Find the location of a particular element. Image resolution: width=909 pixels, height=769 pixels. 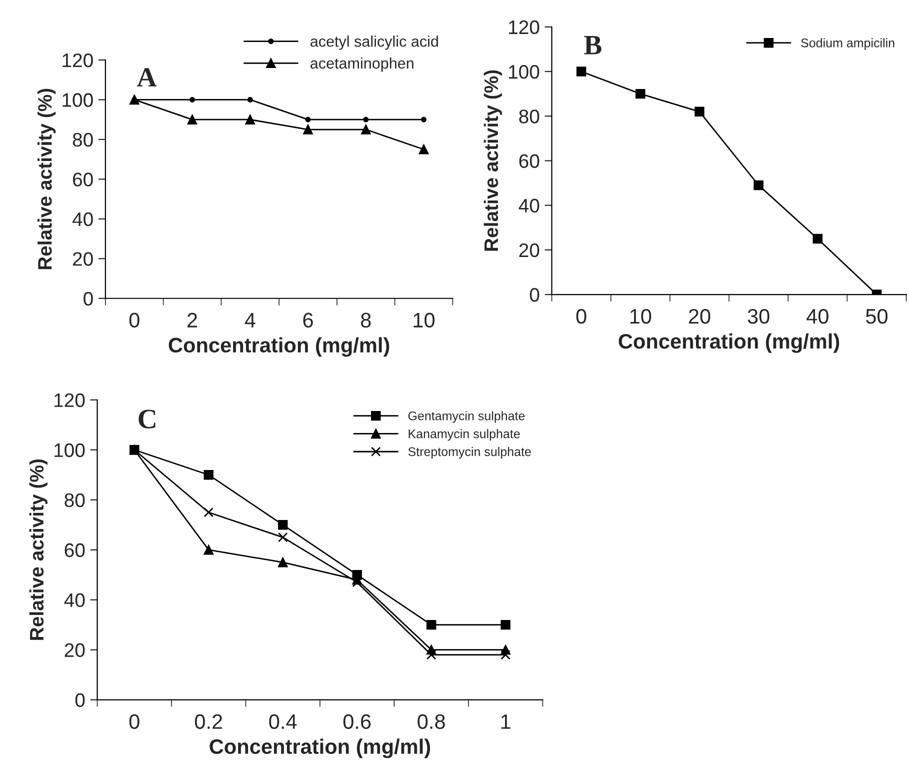

legend-label: acetaminophen is located at coordinates (362, 64).